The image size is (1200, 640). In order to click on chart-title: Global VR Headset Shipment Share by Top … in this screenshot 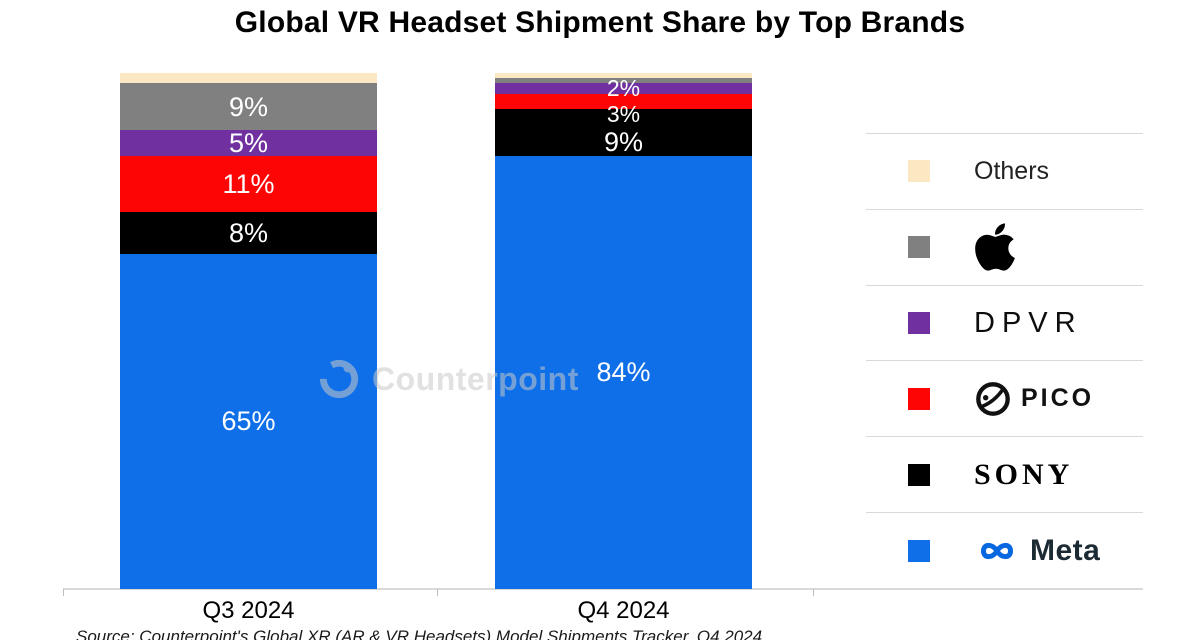, I will do `click(600, 22)`.